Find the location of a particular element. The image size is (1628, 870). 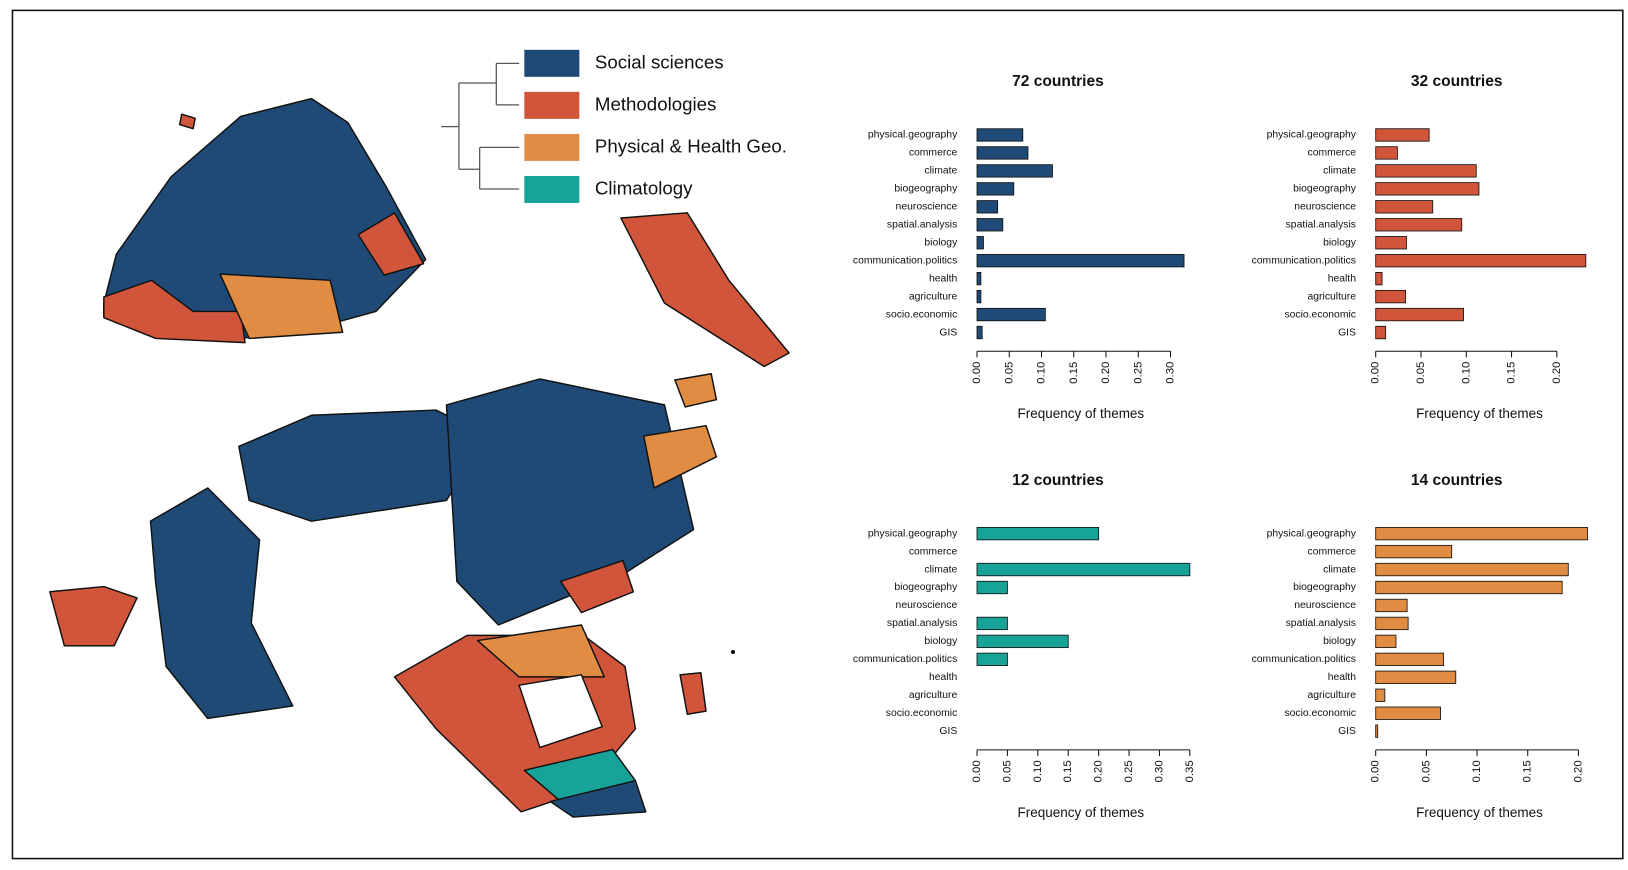

x-tick-label: 0.35 is located at coordinates (1190, 771).